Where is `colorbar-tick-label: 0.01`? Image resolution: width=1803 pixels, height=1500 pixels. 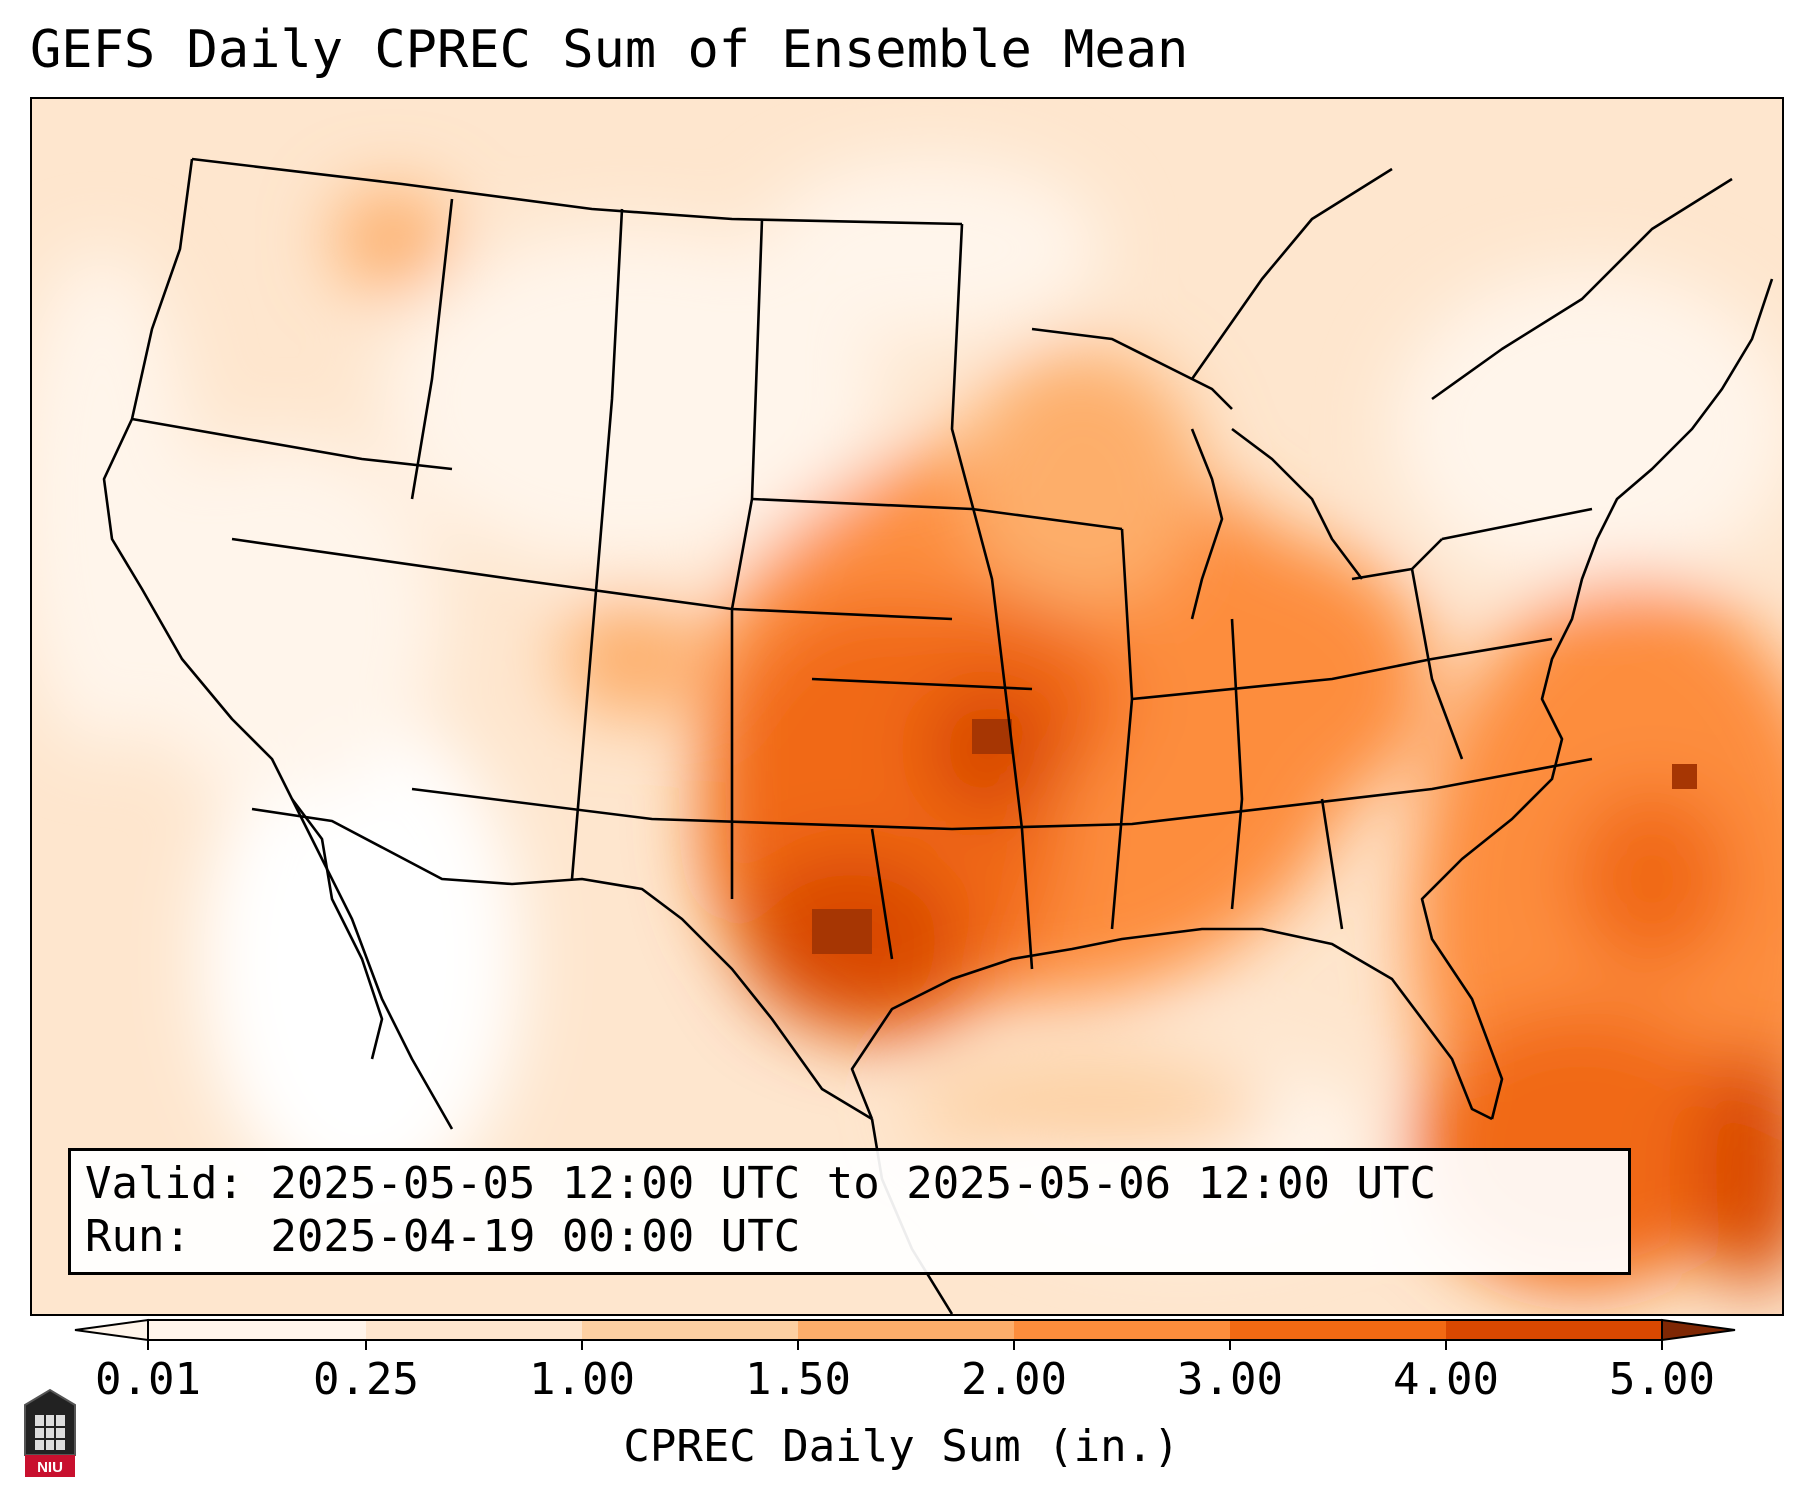 colorbar-tick-label: 0.01 is located at coordinates (148, 1379).